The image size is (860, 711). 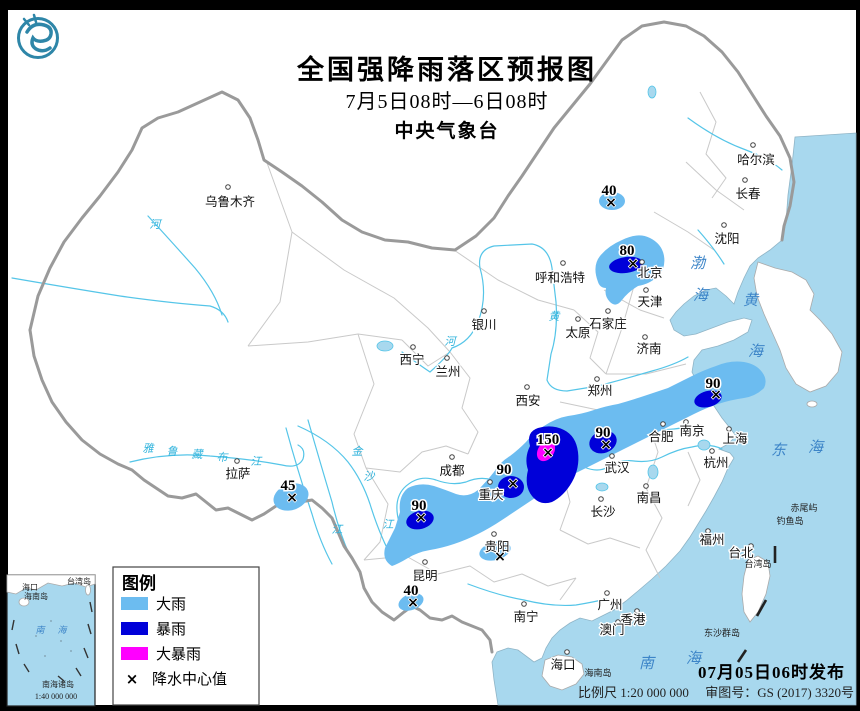 What do you see at coordinates (609, 605) in the screenshot?
I see `city-label: 广州` at bounding box center [609, 605].